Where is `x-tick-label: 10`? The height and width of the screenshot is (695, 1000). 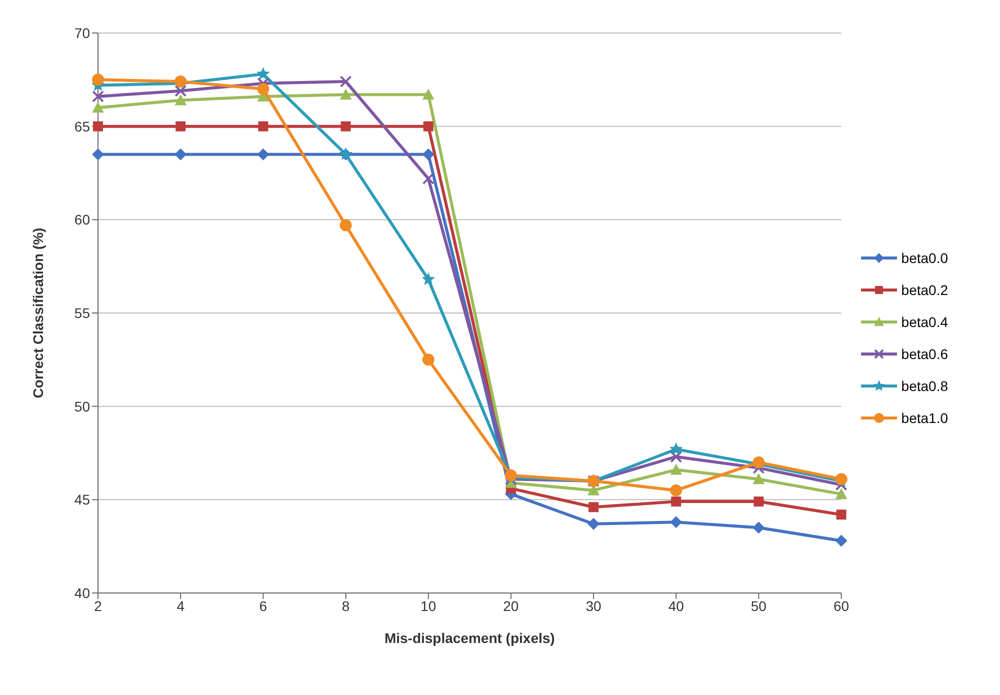
x-tick-label: 10 is located at coordinates (428, 606).